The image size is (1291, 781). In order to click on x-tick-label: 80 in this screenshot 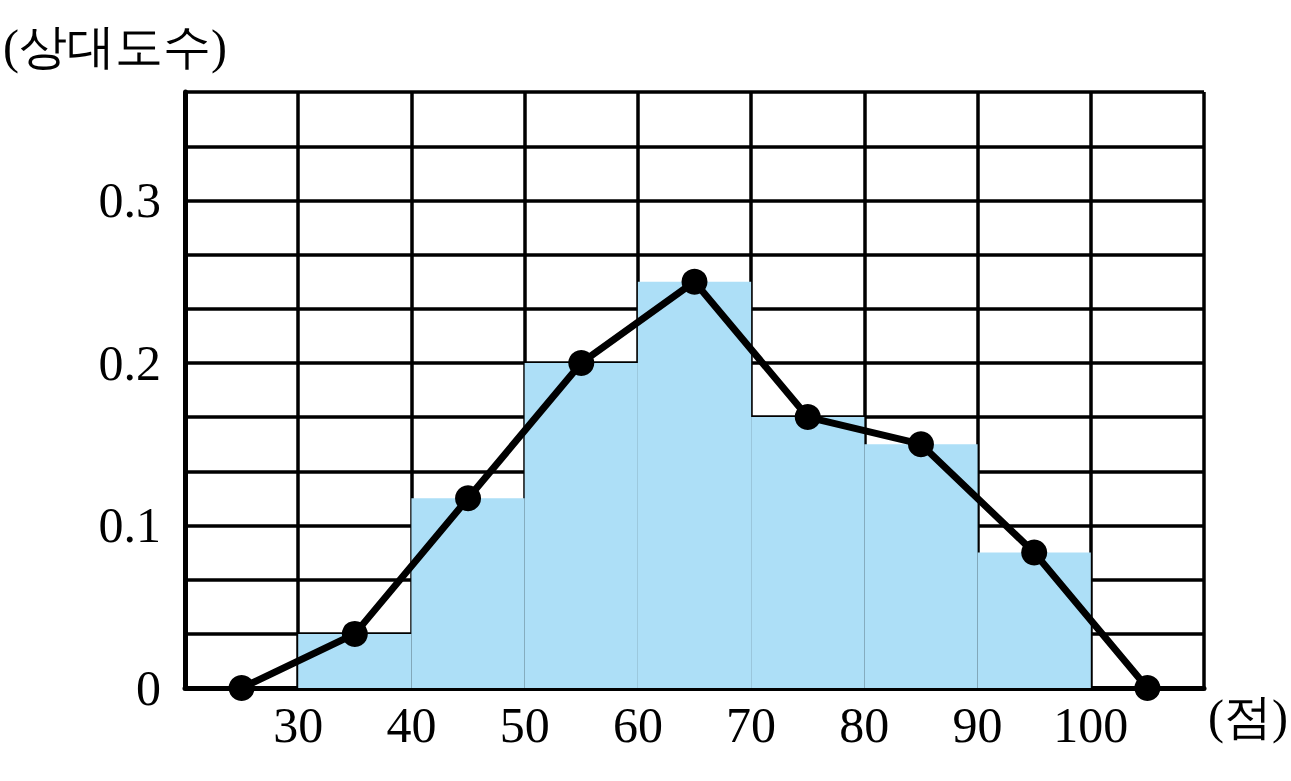, I will do `click(864, 725)`.